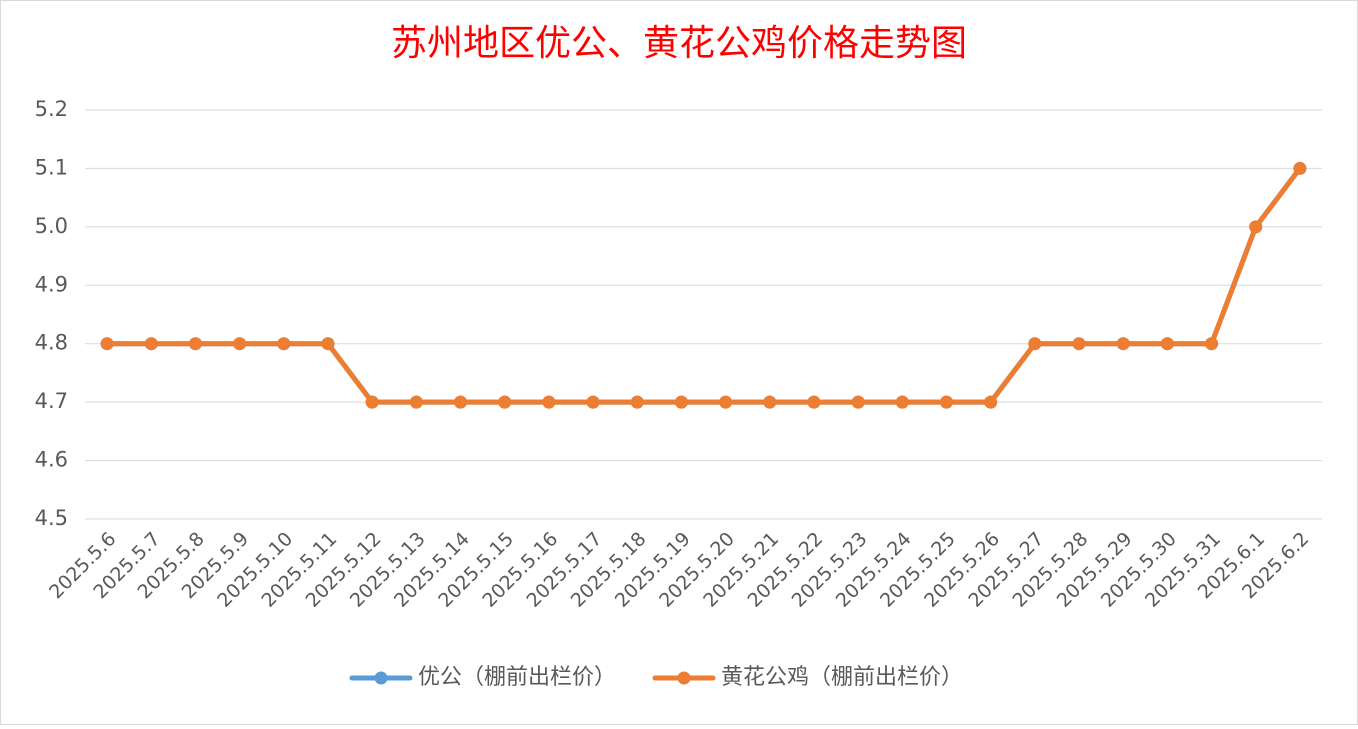 Image resolution: width=1358 pixels, height=729 pixels. I want to click on legend-label: 黄花公鸡（棚前出栏价）, so click(842, 677).